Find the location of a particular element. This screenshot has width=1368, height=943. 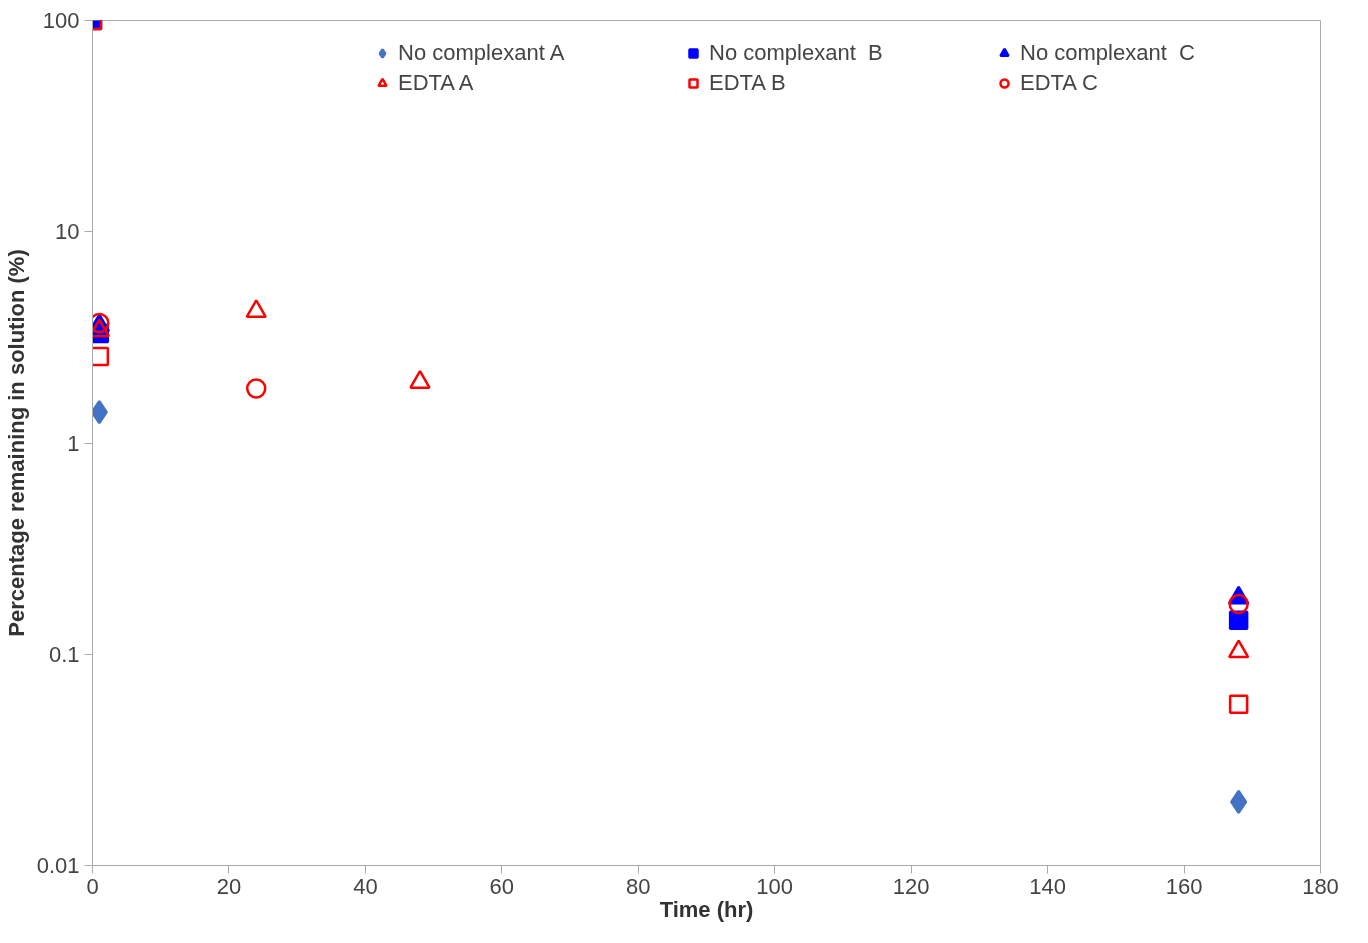

x-tick-label: 80 is located at coordinates (638, 886).